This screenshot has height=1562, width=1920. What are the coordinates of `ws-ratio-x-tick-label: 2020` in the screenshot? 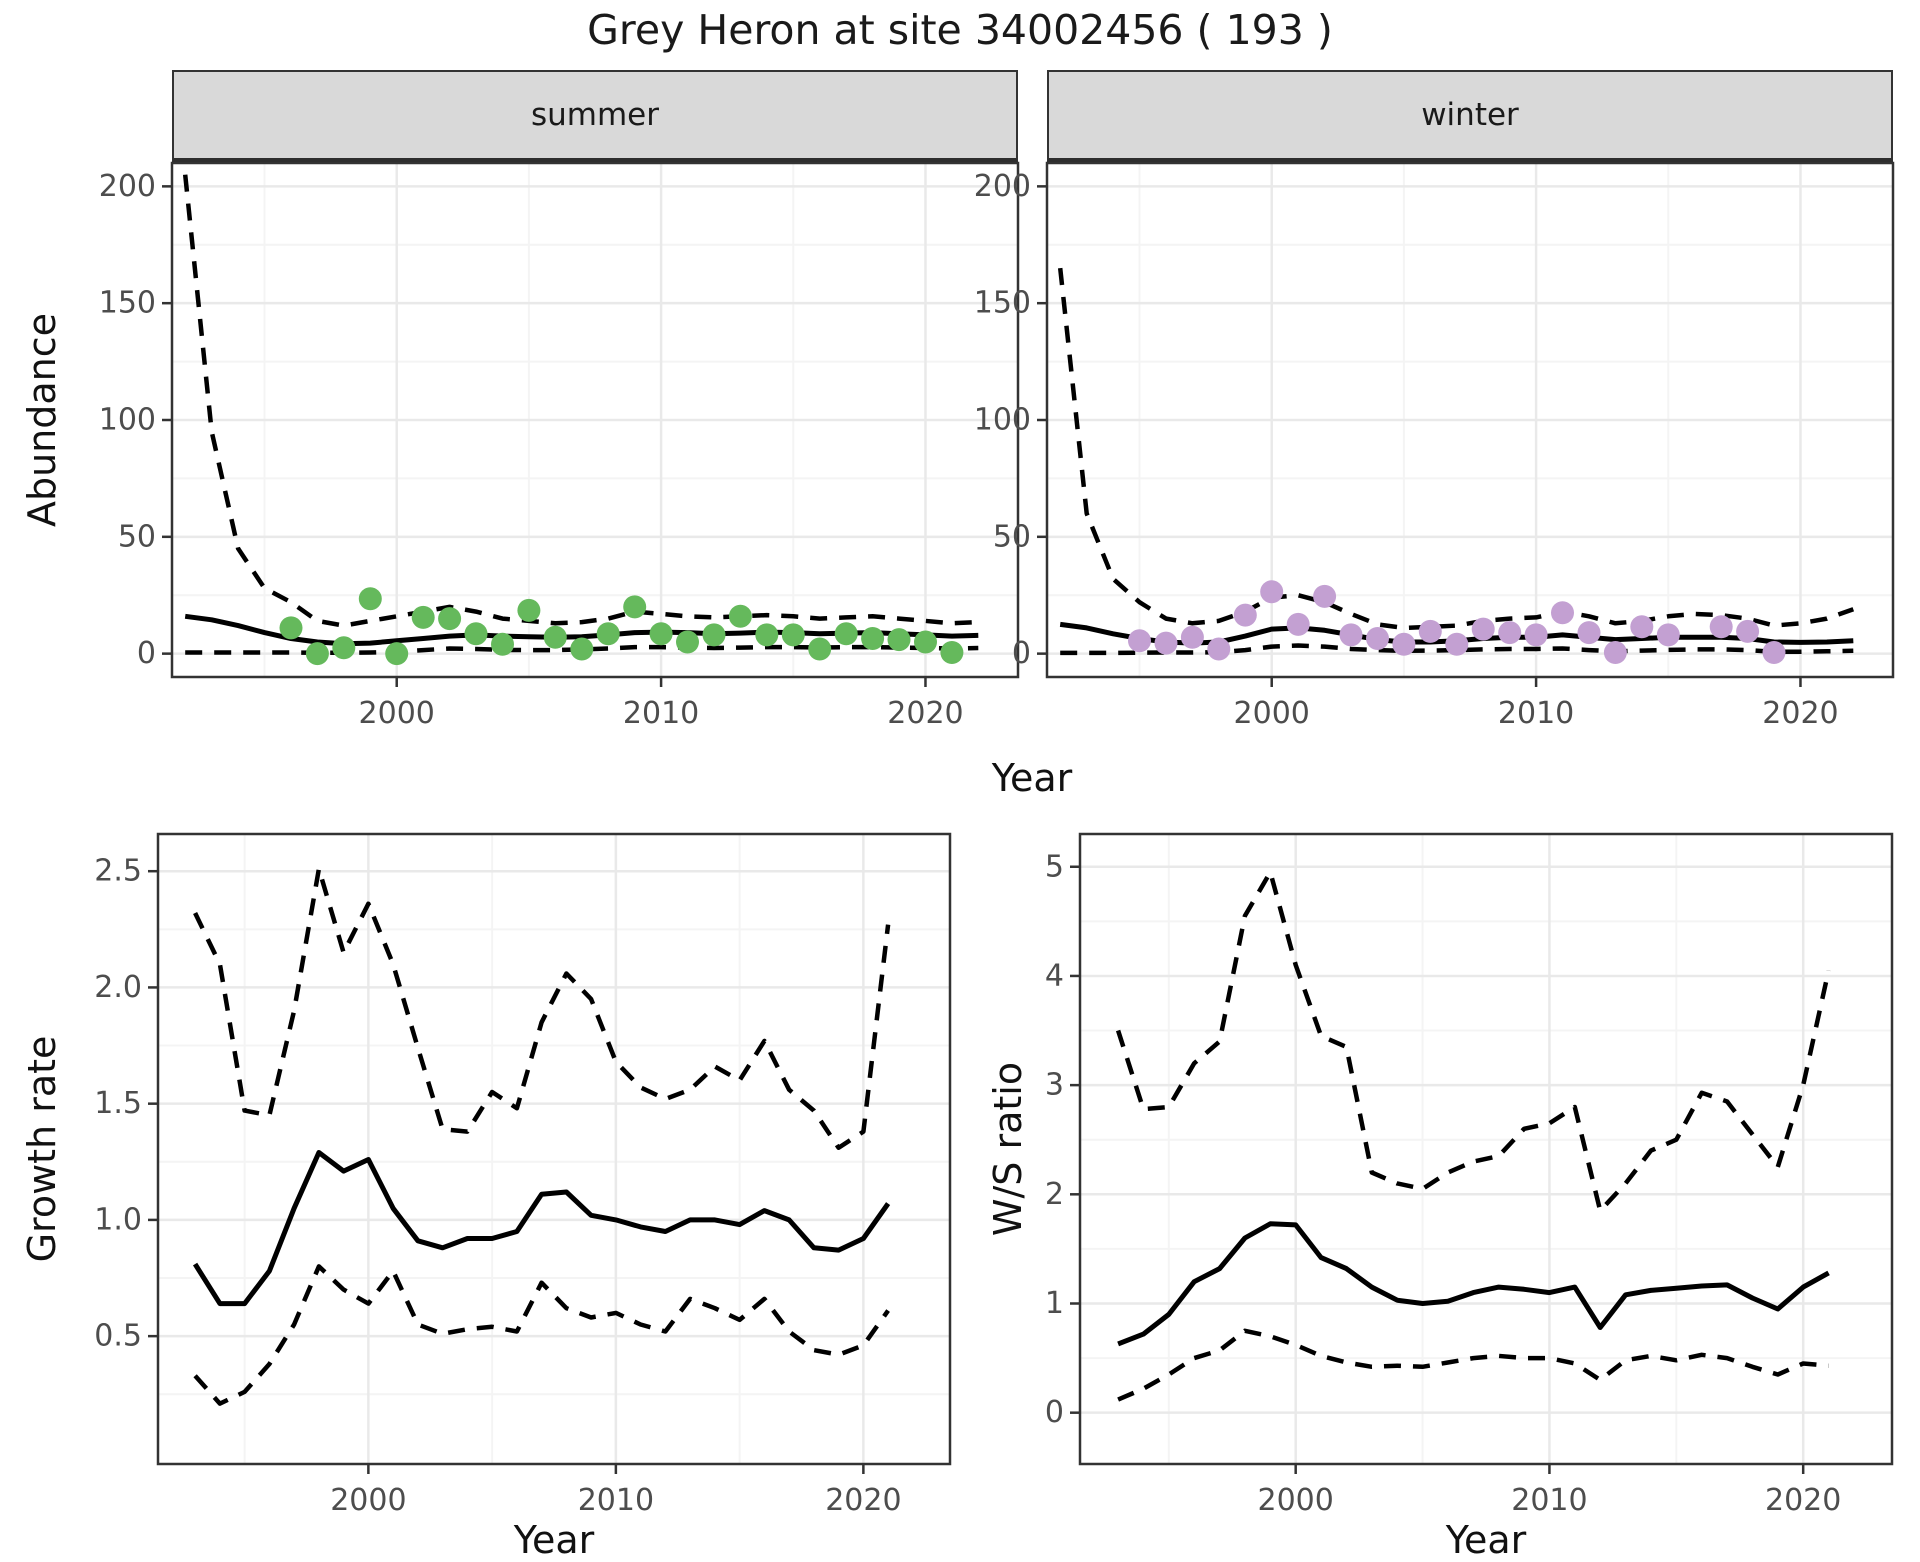 It's located at (1803, 1500).